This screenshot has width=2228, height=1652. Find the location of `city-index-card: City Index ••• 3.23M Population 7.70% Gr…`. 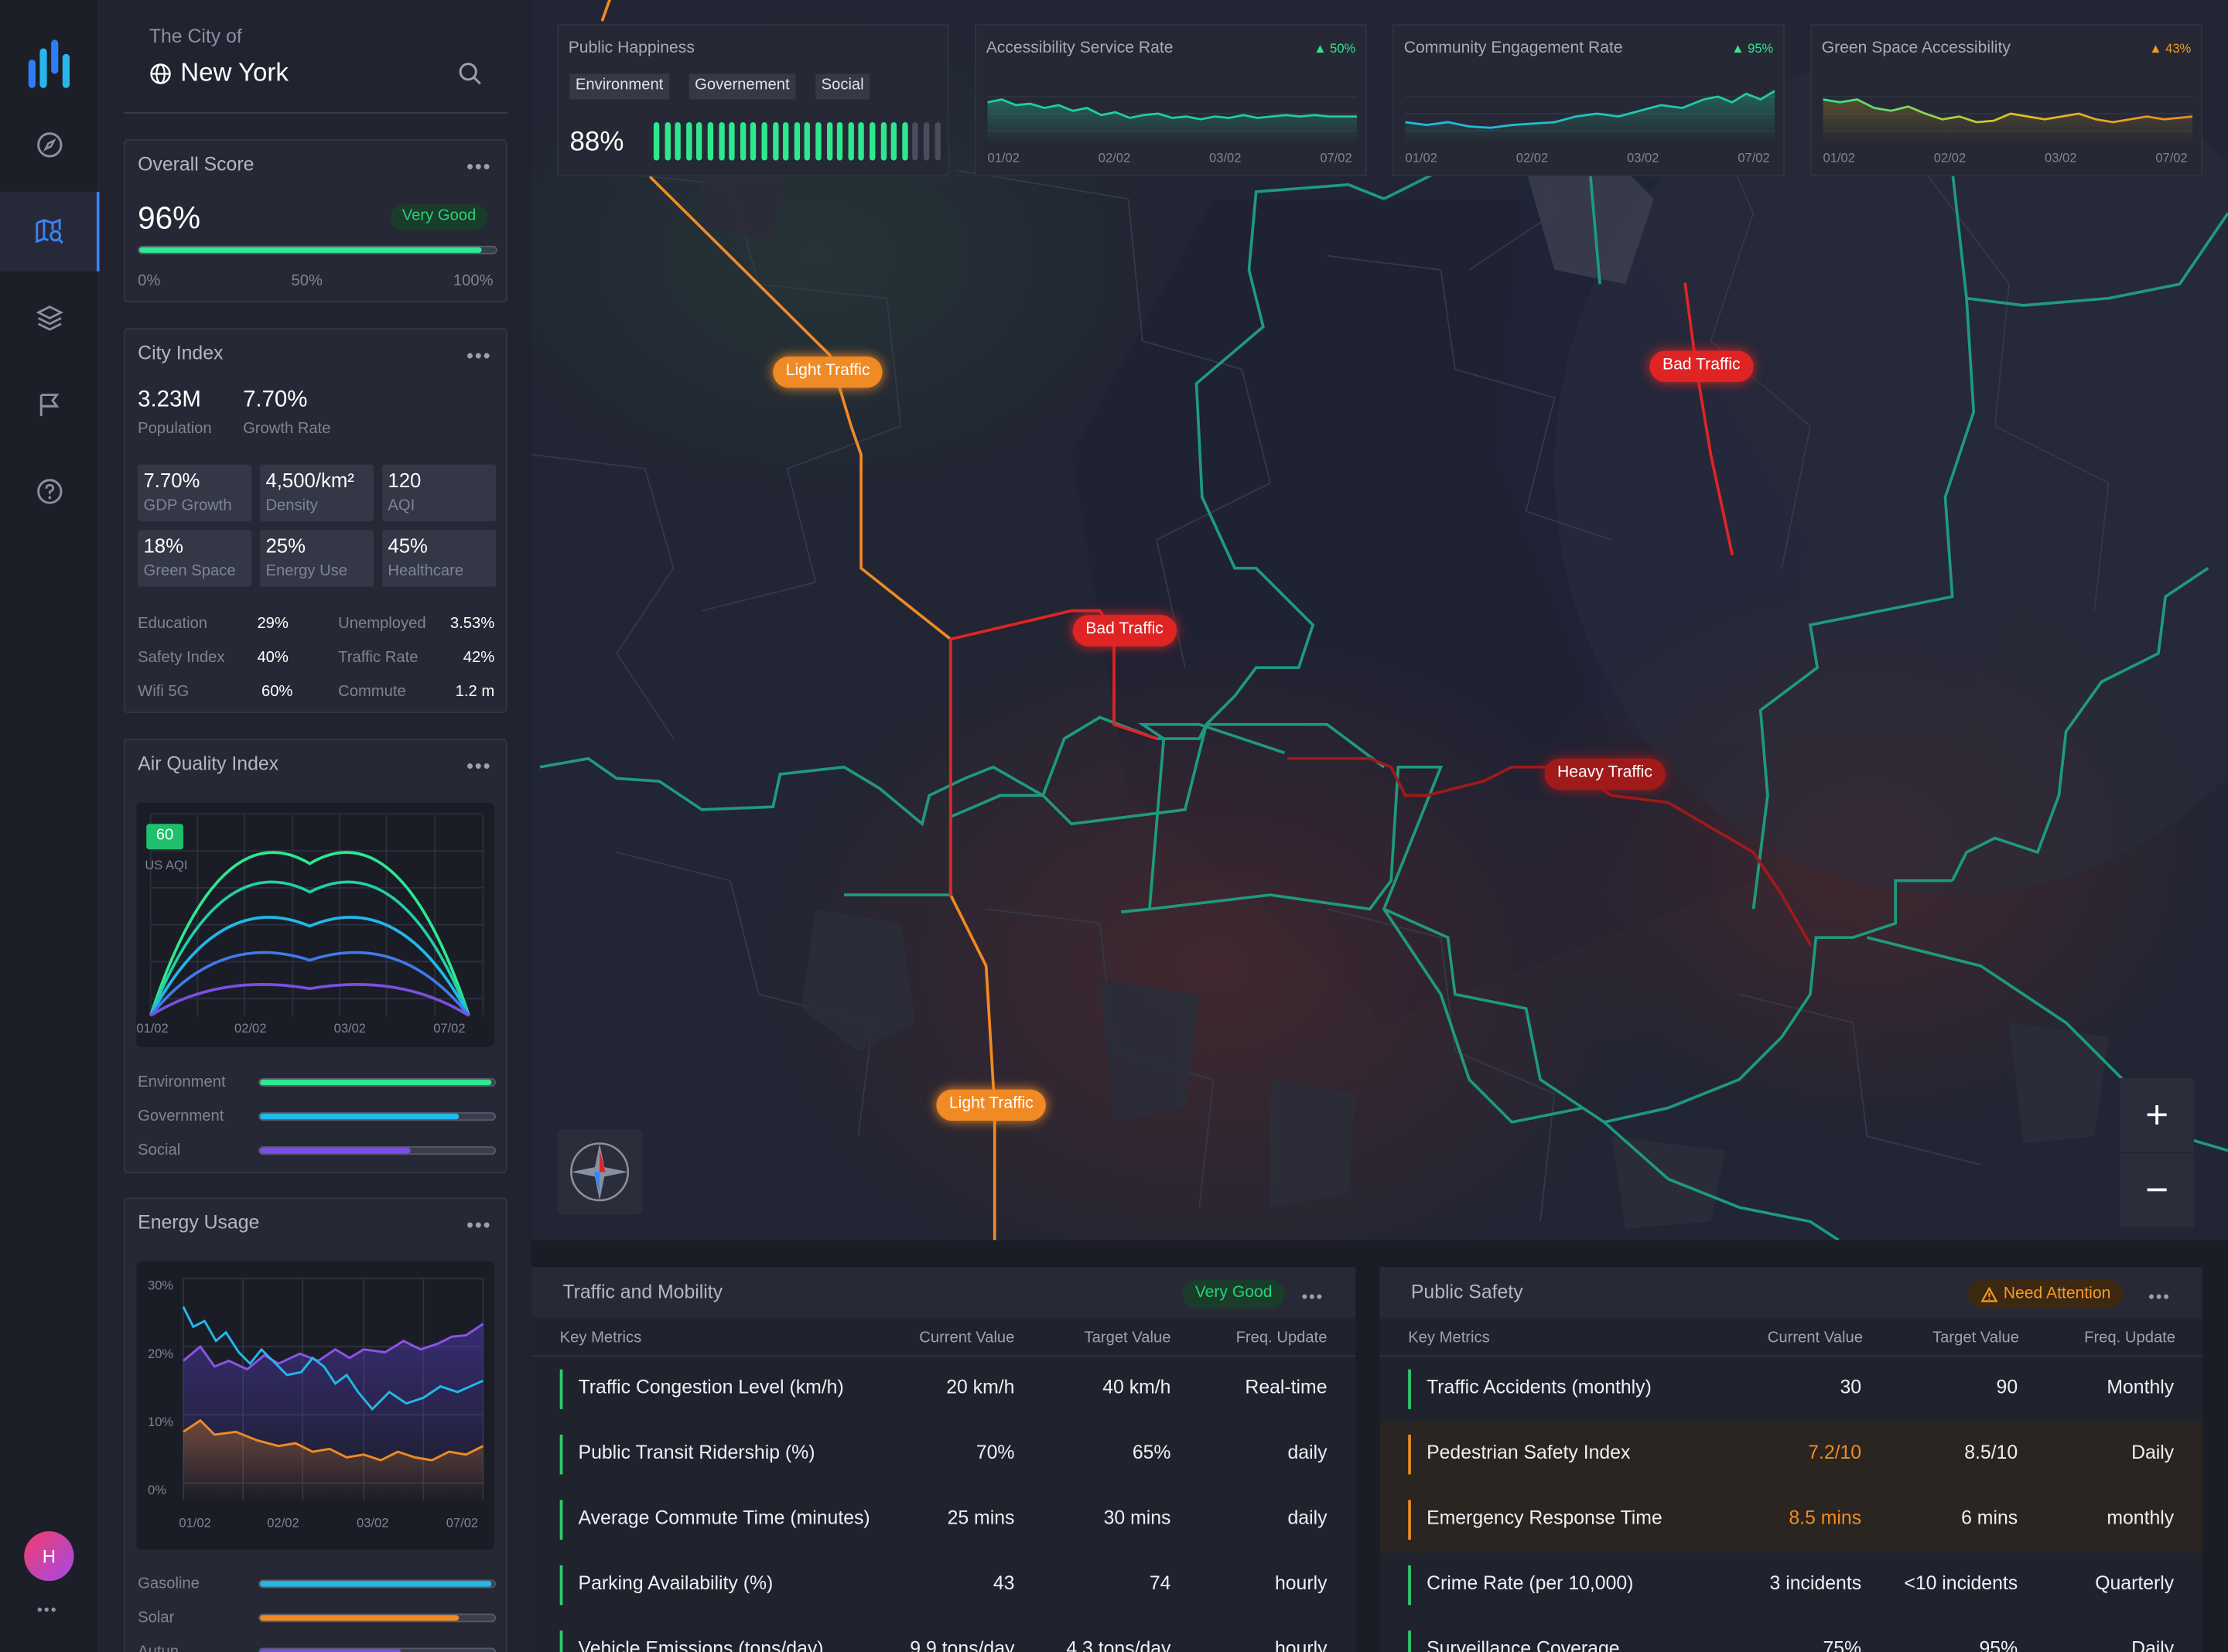

city-index-card: City Index ••• 3.23M Population 7.70% Gr… is located at coordinates (315, 520).